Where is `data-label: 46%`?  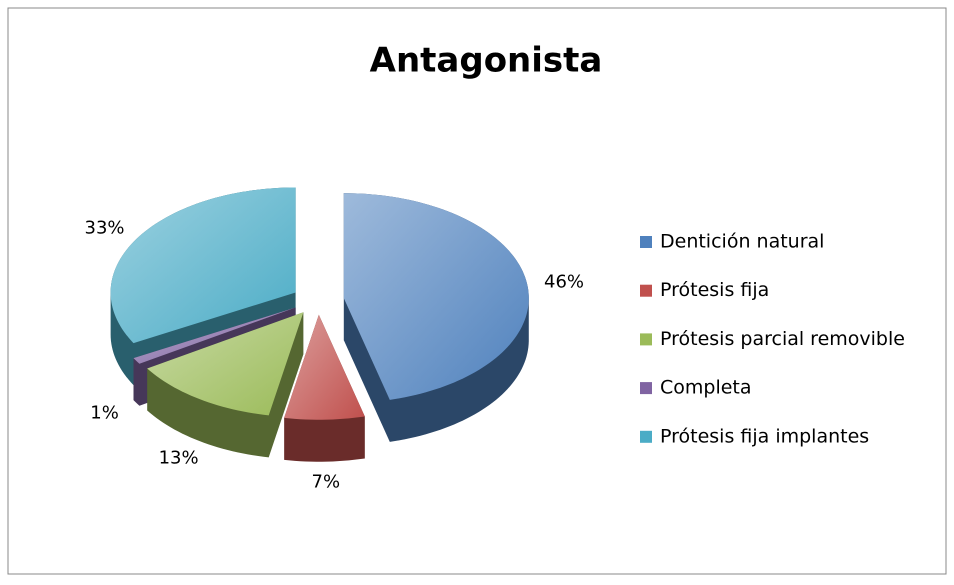
data-label: 46% is located at coordinates (564, 281).